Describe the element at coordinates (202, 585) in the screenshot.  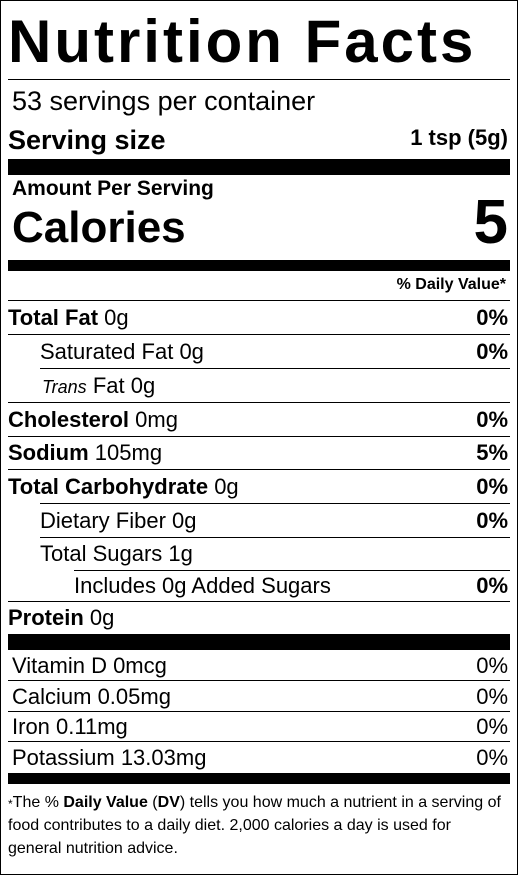
I see `nutrient-name: Includes 0g Added Sugars` at that location.